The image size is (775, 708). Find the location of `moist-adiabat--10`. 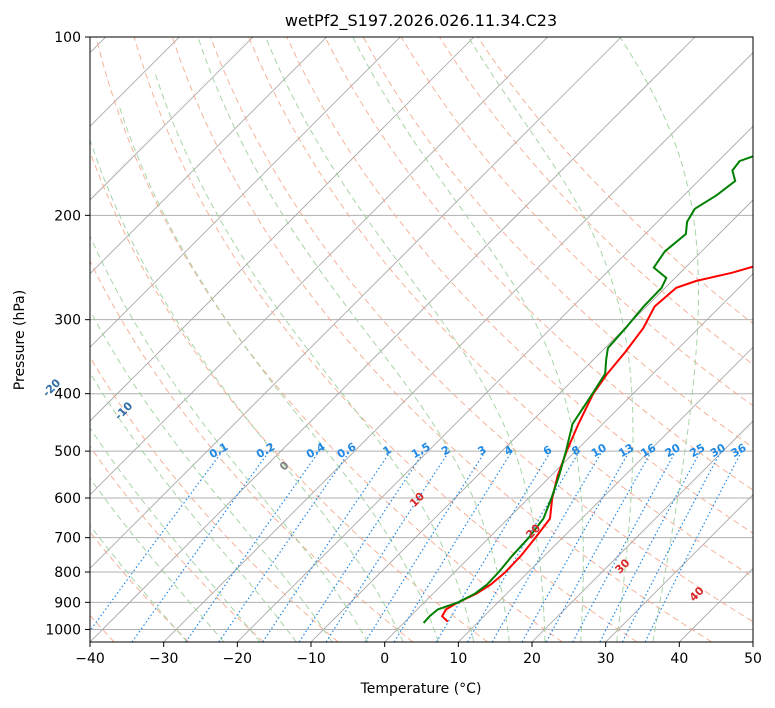

moist-adiabat--10 is located at coordinates (211, 475).